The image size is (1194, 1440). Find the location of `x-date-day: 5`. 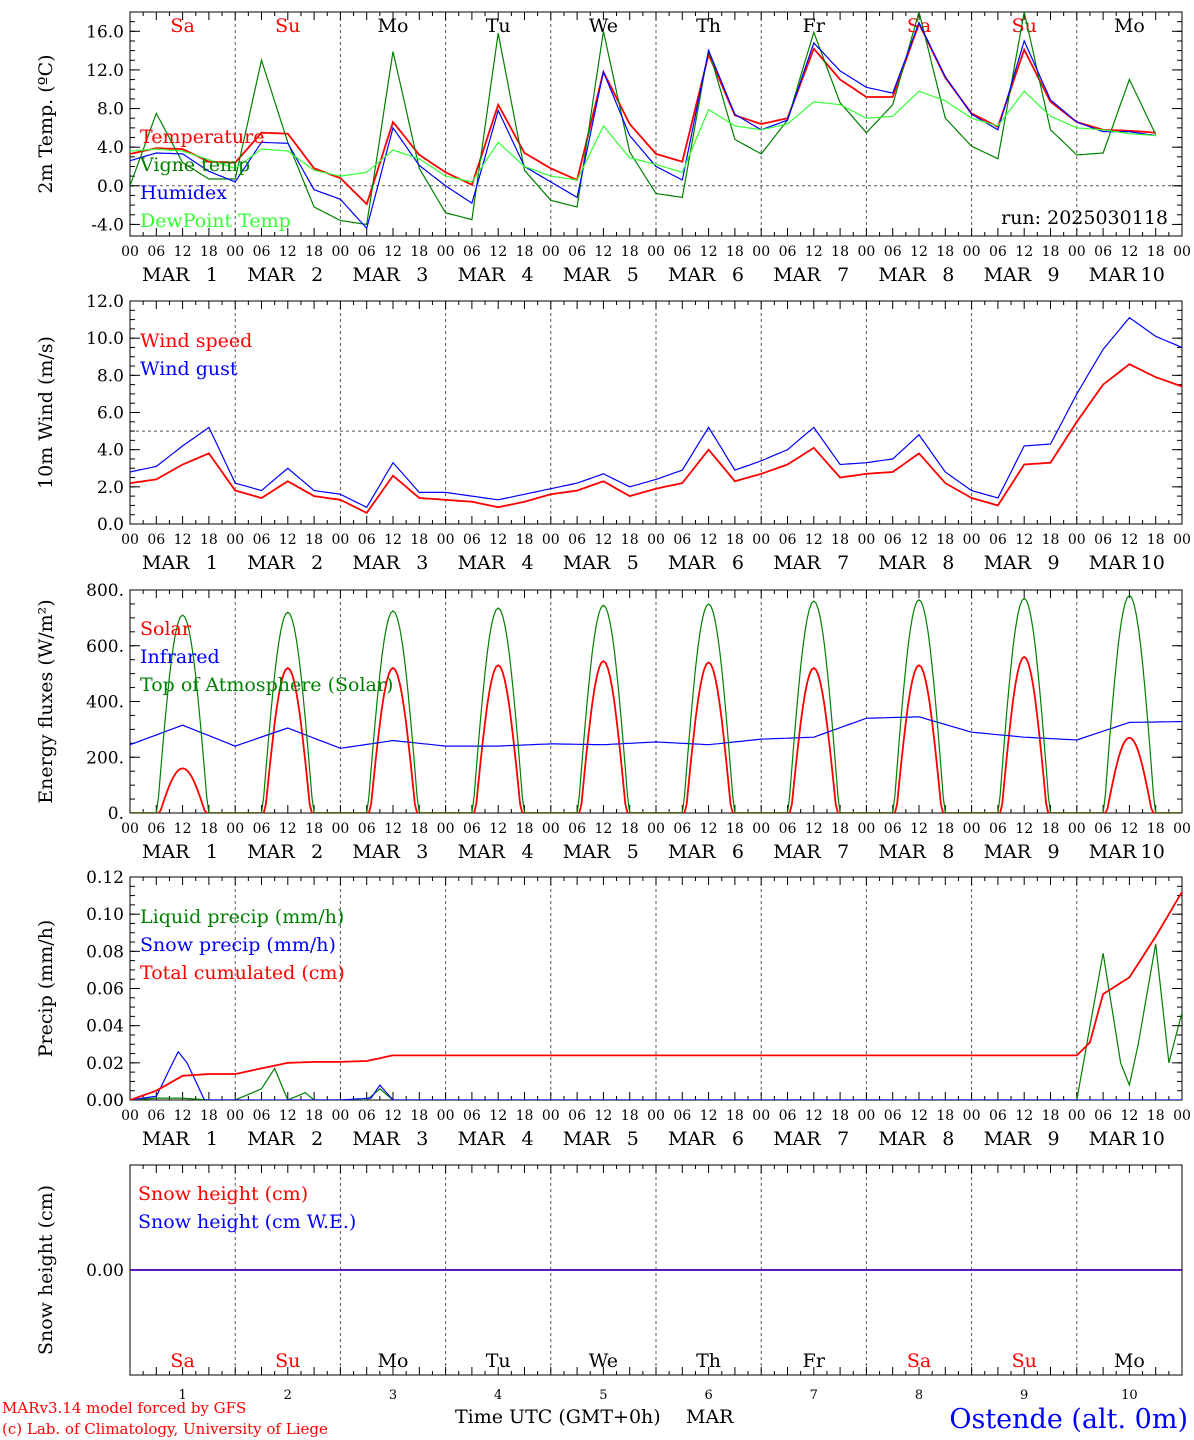

x-date-day: 5 is located at coordinates (633, 275).